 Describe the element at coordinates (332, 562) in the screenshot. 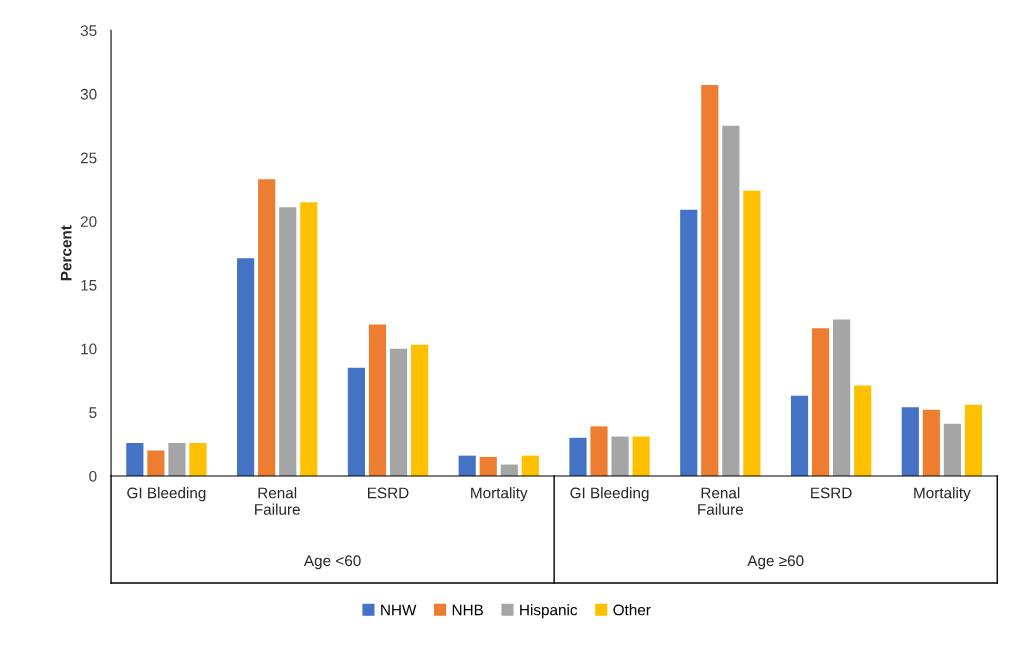

I see `text: Age <60` at that location.